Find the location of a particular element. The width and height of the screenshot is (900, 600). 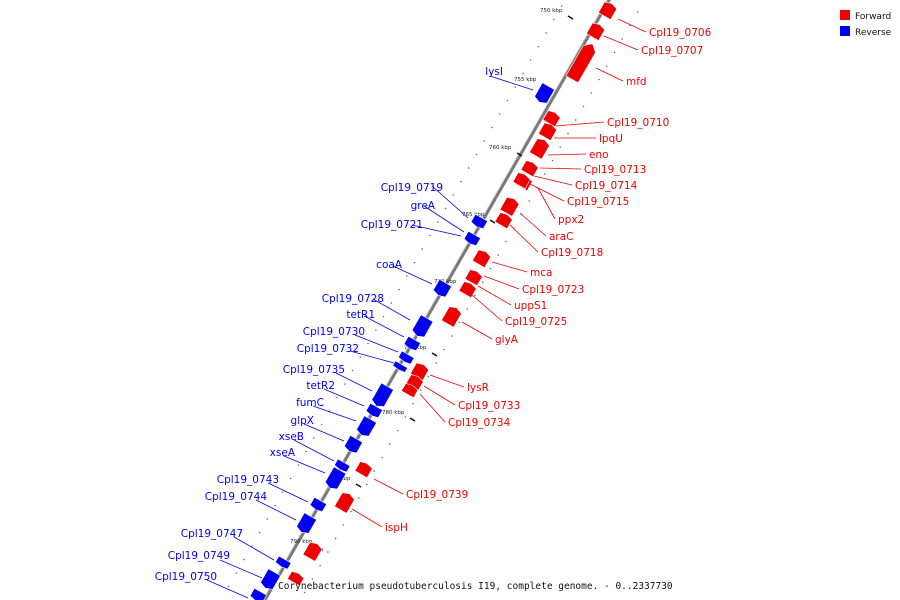

forward-gene-label: Cpl19_0725 is located at coordinates (536, 322).